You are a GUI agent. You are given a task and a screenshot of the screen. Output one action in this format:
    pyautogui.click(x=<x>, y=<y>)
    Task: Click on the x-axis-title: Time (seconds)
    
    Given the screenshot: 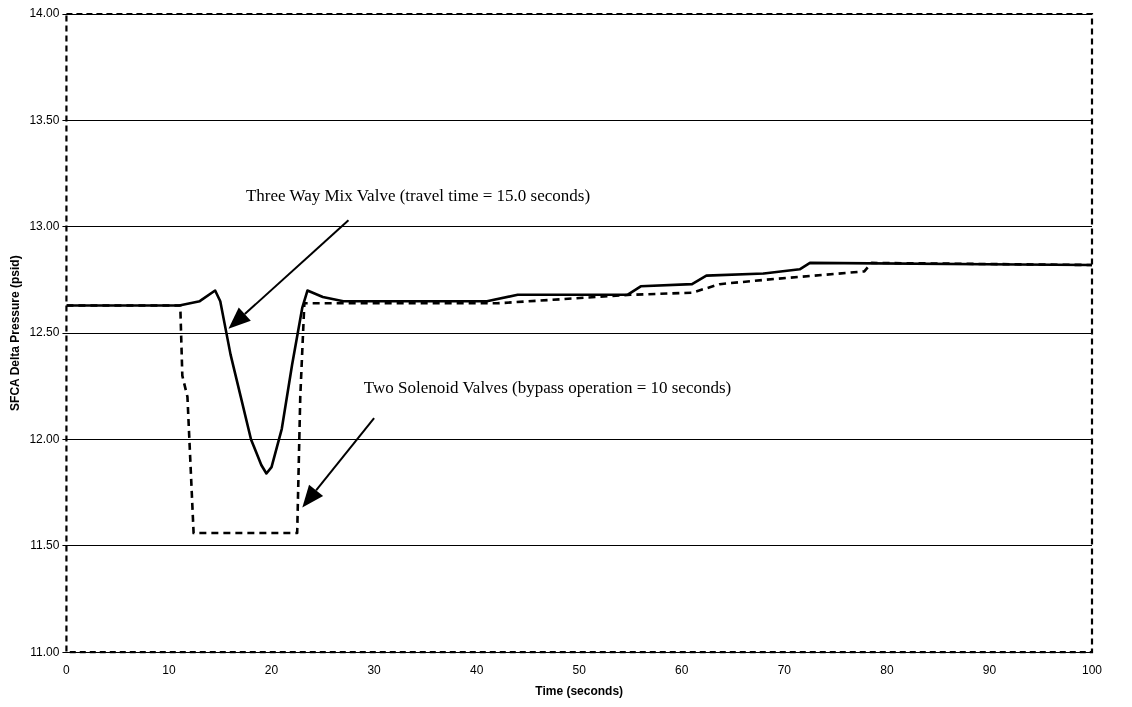 What is the action you would take?
    pyautogui.click(x=579, y=691)
    